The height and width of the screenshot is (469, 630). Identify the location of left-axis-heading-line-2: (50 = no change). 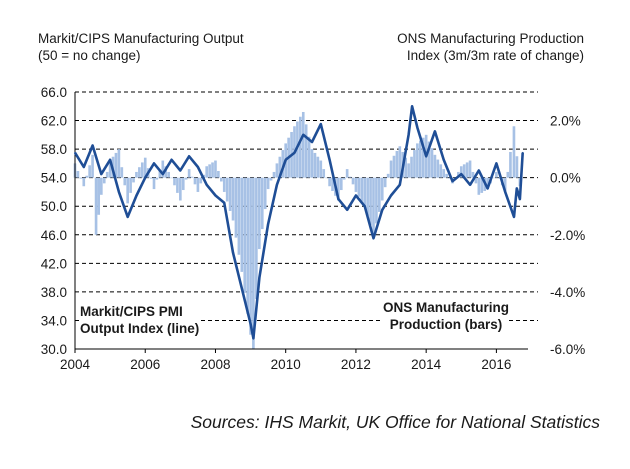
(89, 55).